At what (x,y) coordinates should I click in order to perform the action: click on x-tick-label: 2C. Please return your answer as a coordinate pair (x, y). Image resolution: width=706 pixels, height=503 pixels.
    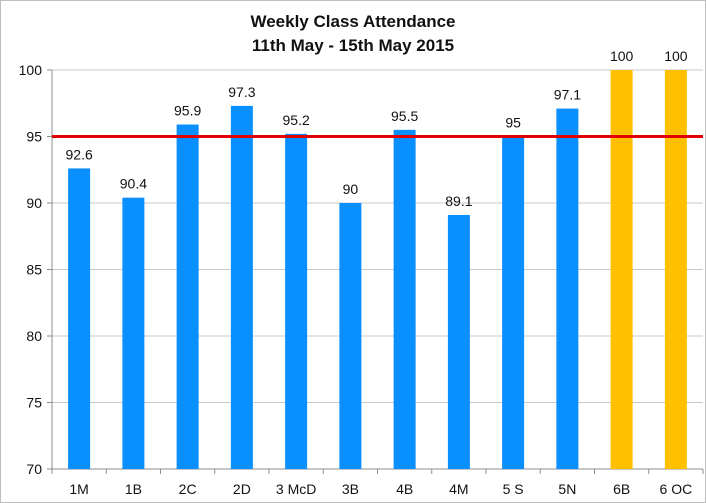
    Looking at the image, I should click on (188, 489).